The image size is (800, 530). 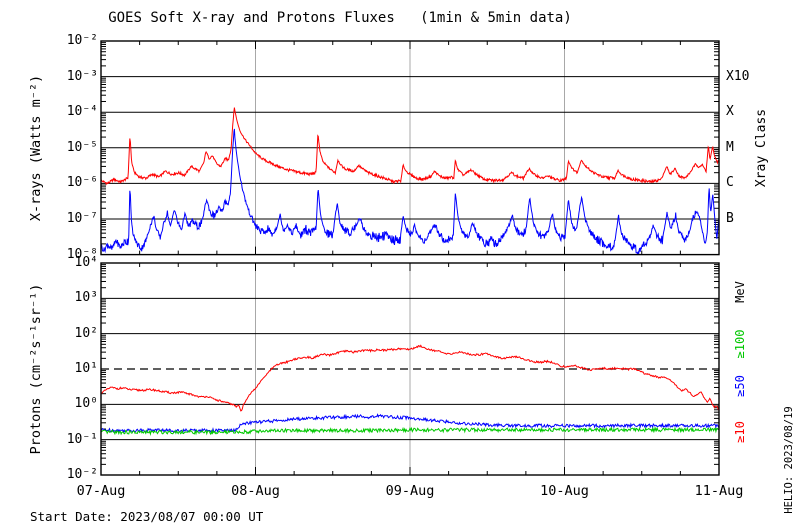 I want to click on xray-class-X: X, so click(x=730, y=112).